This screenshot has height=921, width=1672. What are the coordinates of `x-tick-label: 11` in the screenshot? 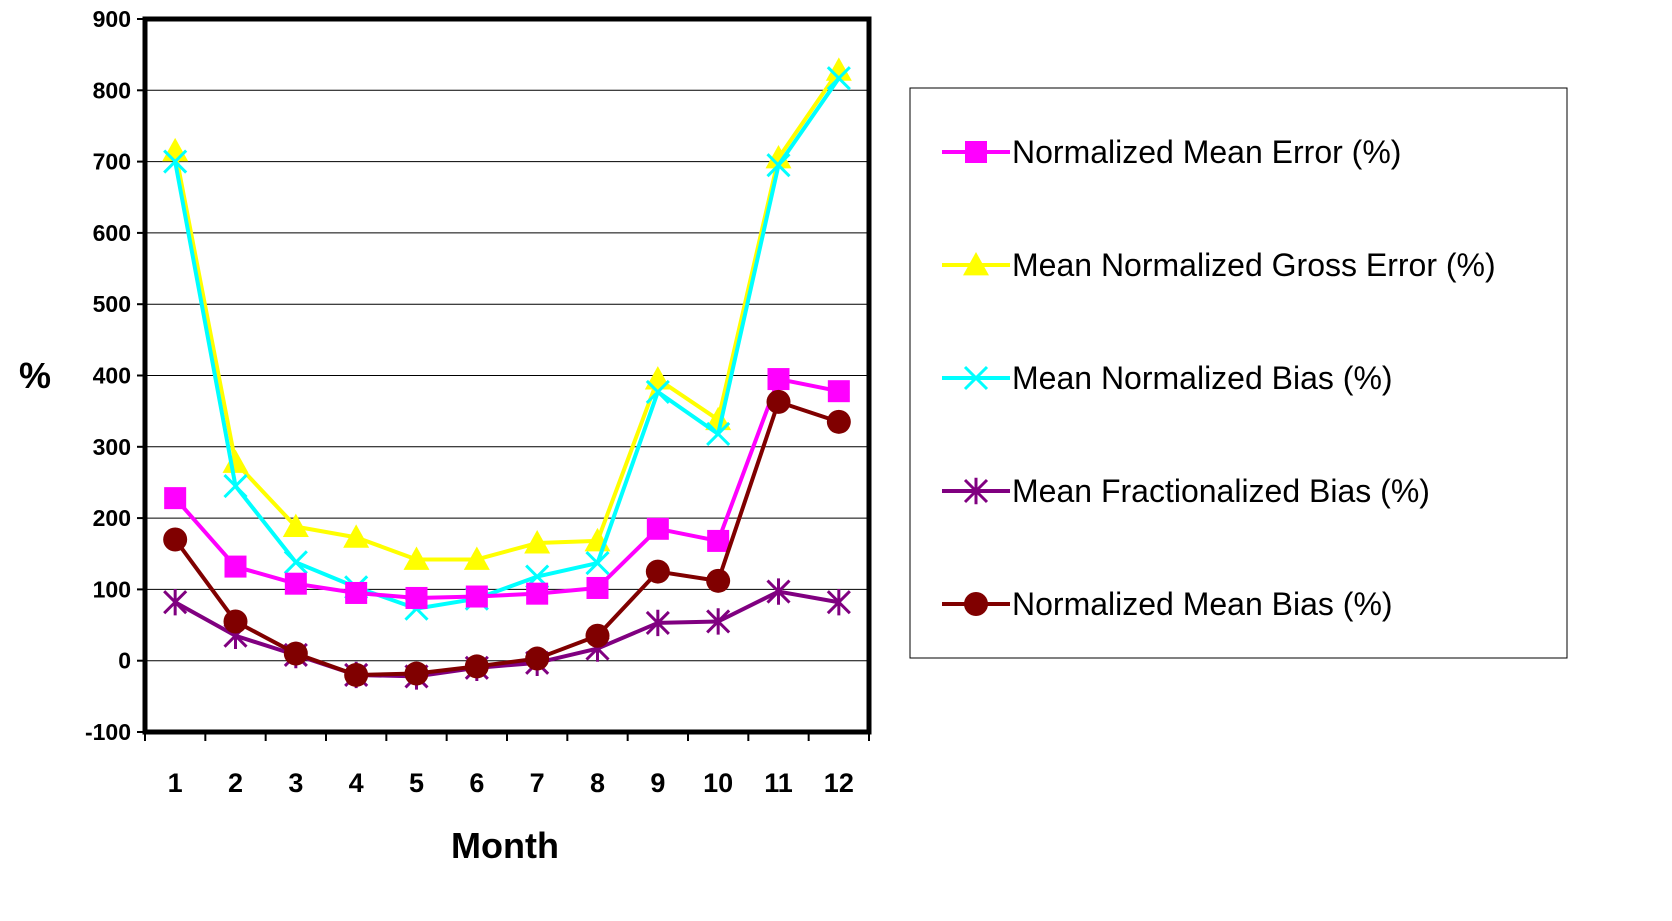 It's located at (778, 783).